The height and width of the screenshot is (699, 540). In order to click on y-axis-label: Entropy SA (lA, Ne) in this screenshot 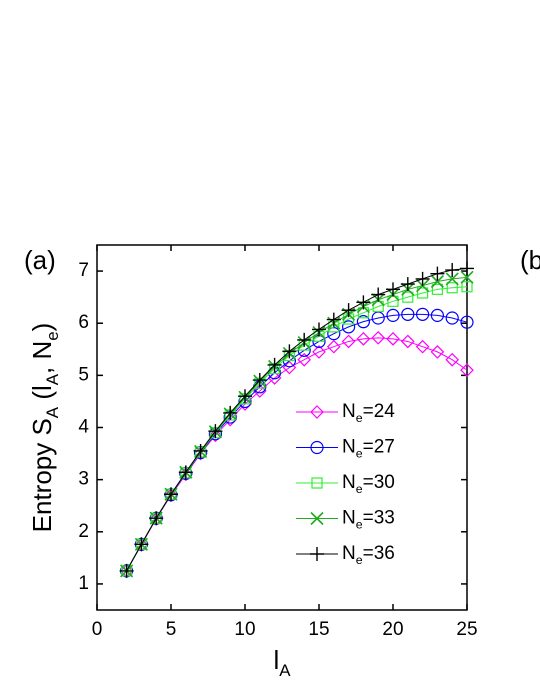, I will do `click(44, 428)`.